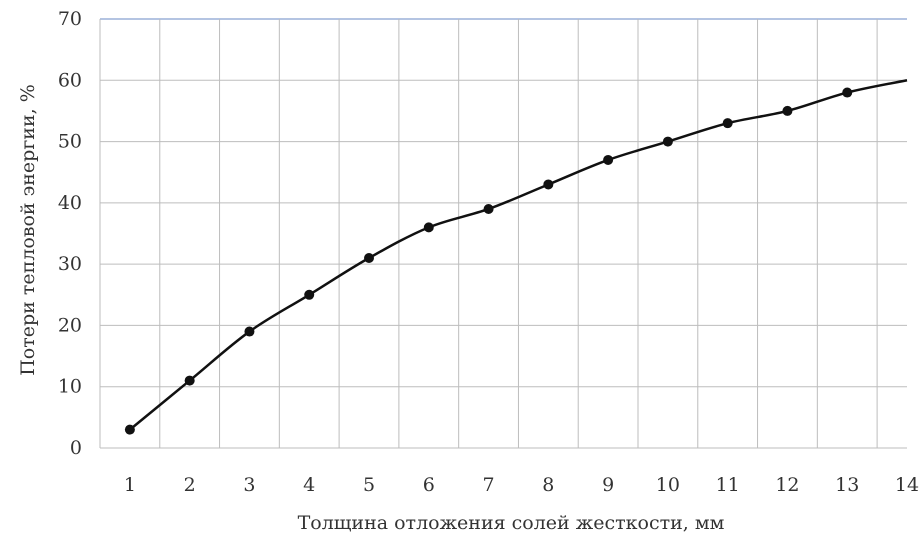 Image resolution: width=923 pixels, height=538 pixels. I want to click on y-tick-label: 0, so click(76, 448).